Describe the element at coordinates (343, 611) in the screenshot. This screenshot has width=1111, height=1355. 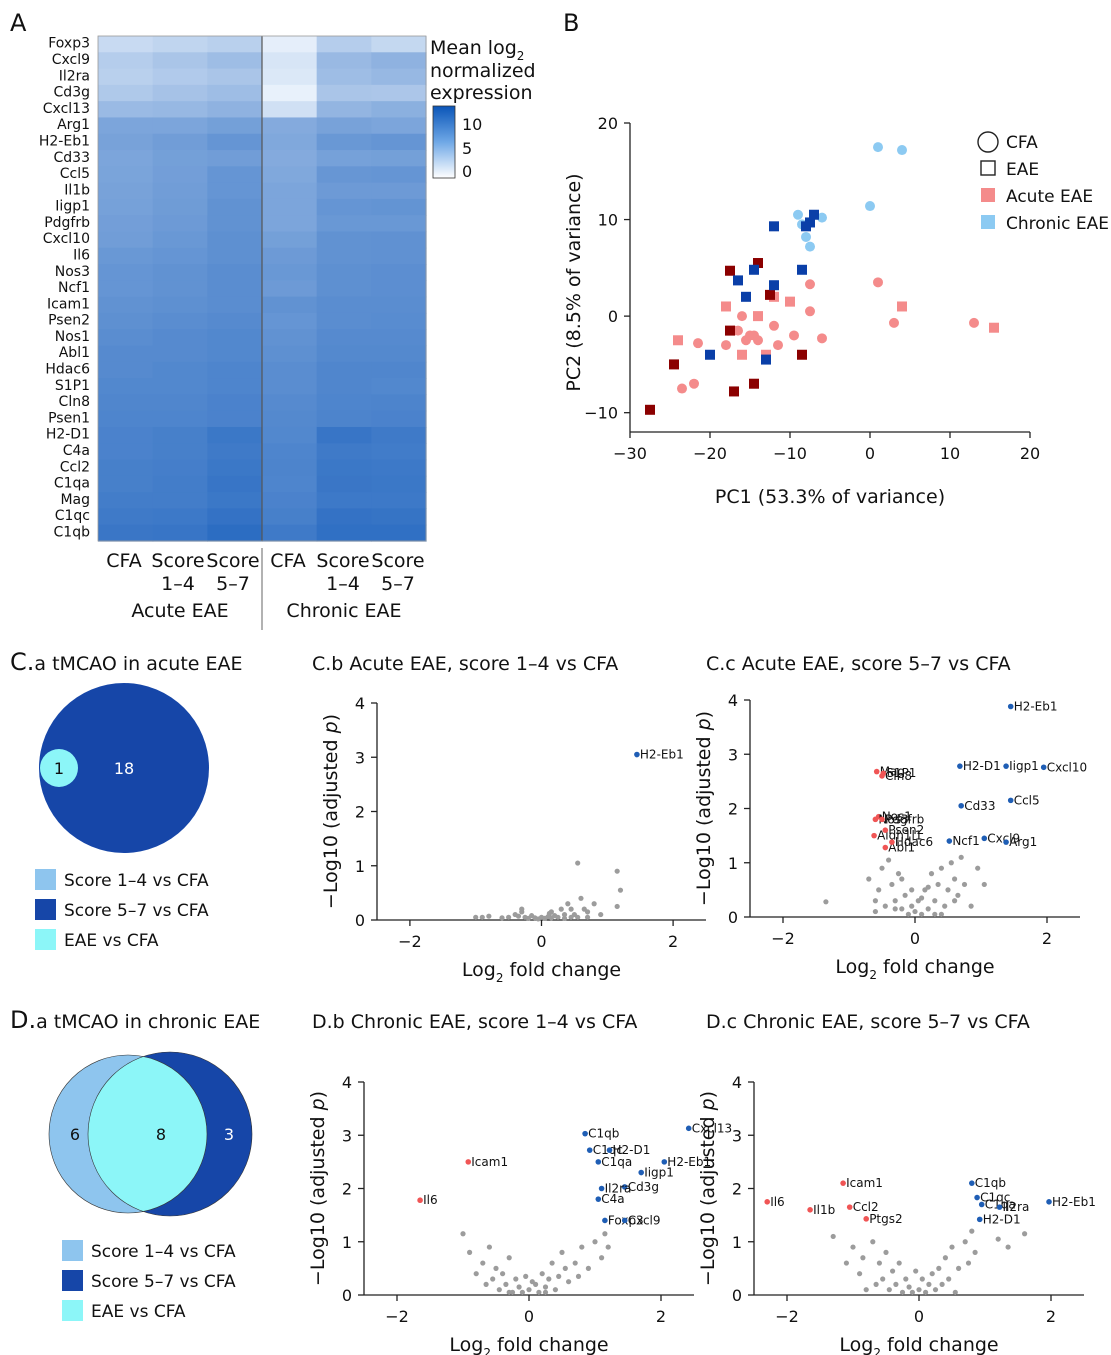
I see `group-label-chronic: Chronic EAE` at that location.